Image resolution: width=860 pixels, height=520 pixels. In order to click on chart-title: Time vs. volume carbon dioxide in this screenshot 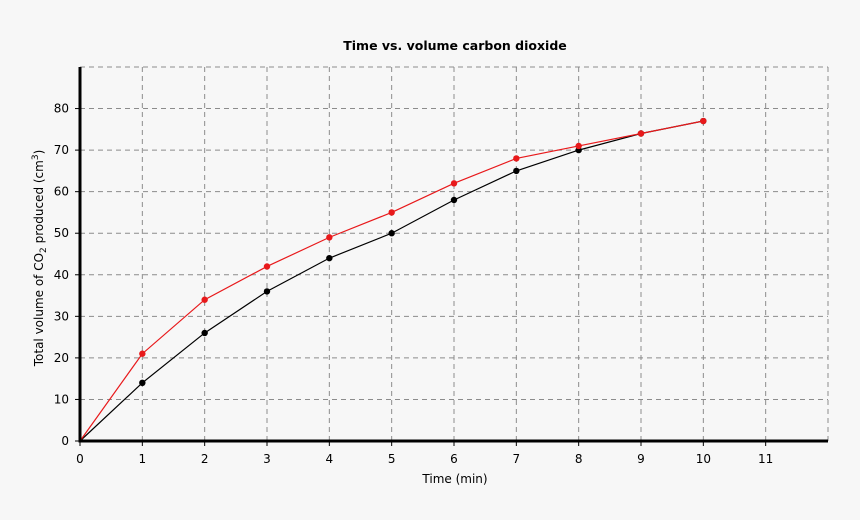, I will do `click(455, 45)`.